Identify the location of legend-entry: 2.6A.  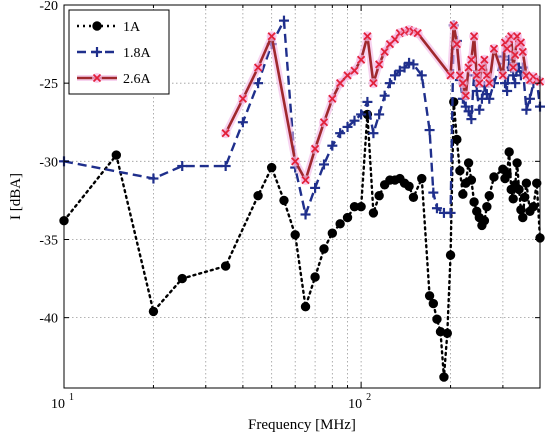
(114, 79).